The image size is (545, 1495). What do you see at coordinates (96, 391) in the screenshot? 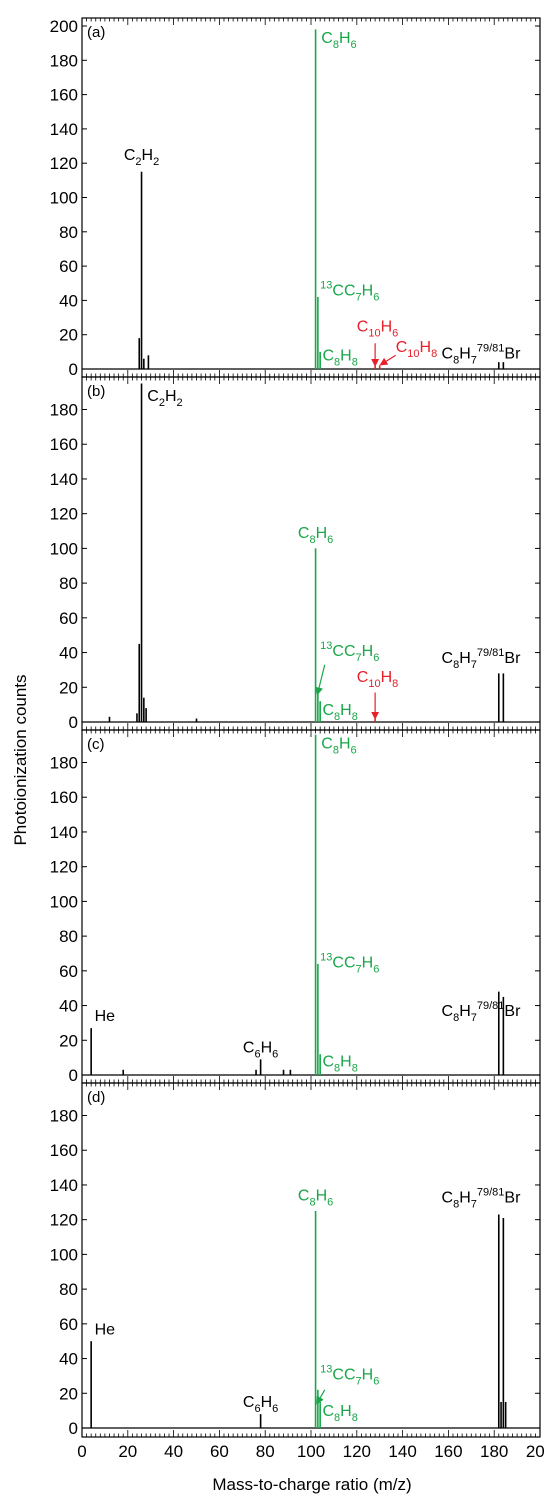
I see `panel-label: (b)` at bounding box center [96, 391].